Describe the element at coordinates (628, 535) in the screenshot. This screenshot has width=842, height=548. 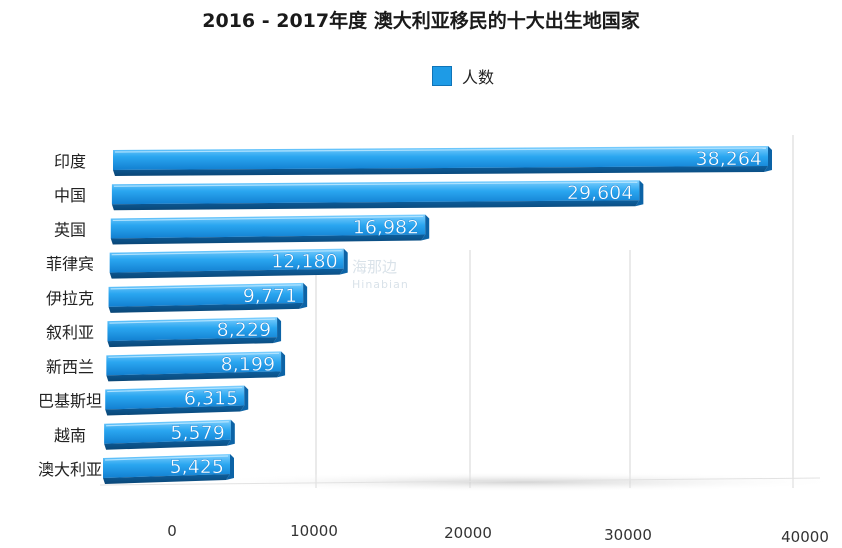
I see `x-tick-label: 30000` at that location.